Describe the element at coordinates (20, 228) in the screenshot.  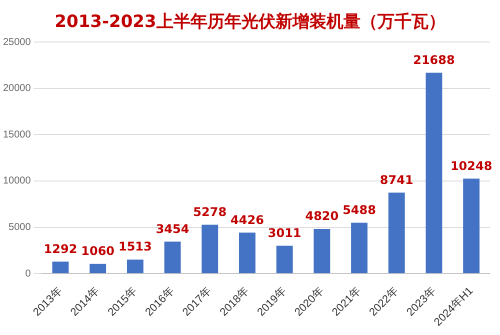
I see `y-tick-label: 5000` at that location.